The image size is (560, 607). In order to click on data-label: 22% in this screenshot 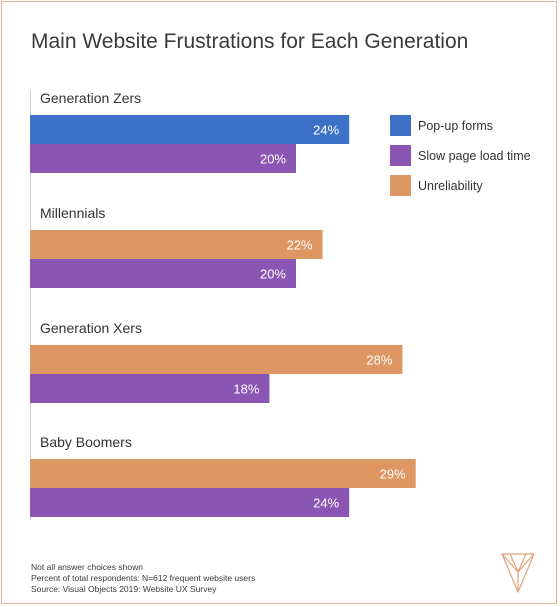, I will do `click(300, 245)`.